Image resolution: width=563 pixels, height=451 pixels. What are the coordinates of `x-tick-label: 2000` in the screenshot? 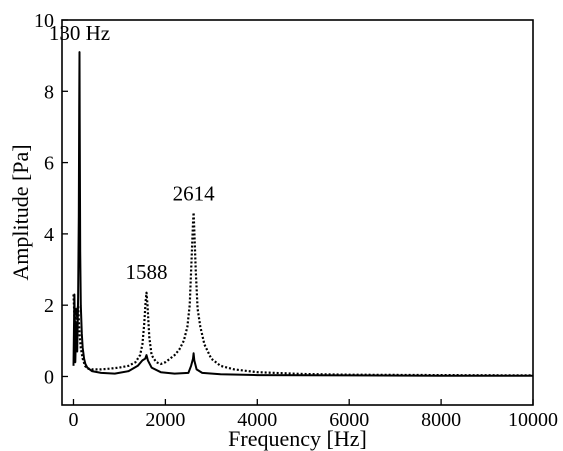 It's located at (165, 420).